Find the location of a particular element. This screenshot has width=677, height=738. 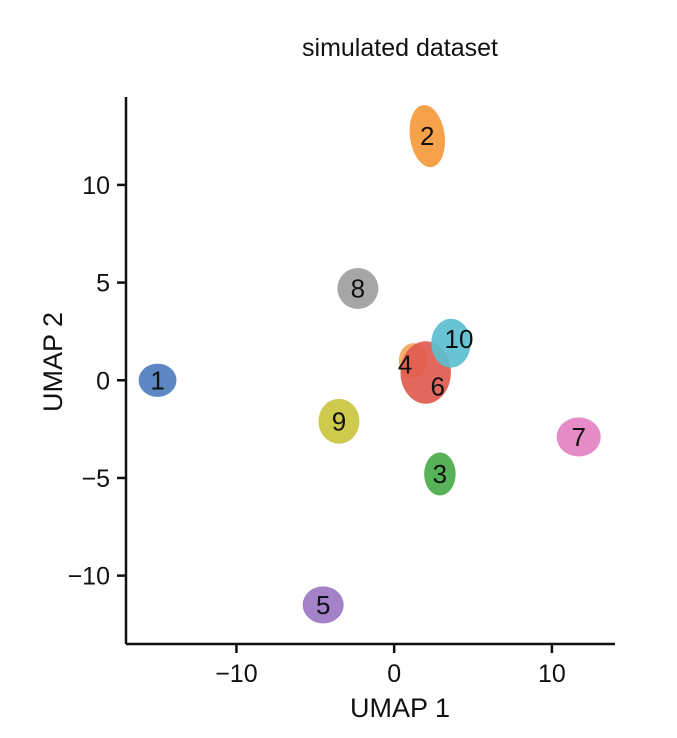

y-axis-label: UMAP 2 is located at coordinates (53, 362).